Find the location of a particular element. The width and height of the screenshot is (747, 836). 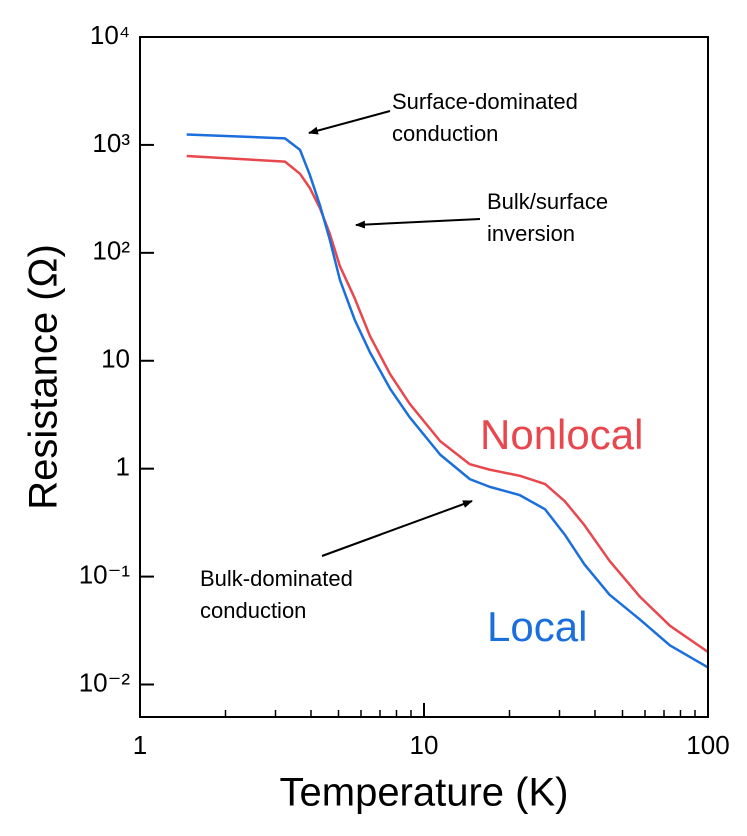

y-tick-label: 10³ is located at coordinates (111, 143).